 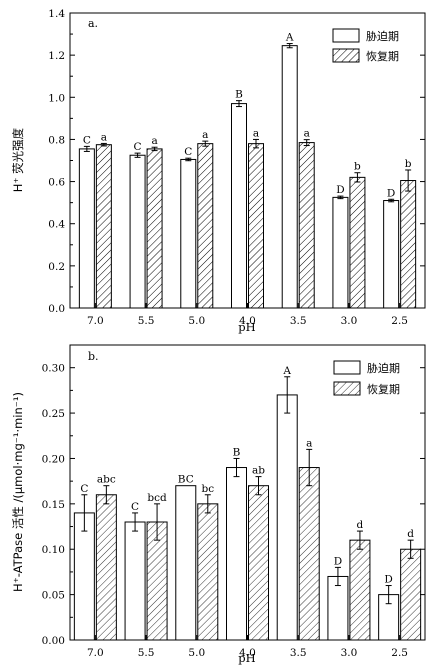 I want to click on y-tick-label: 0.4, so click(x=56, y=225).